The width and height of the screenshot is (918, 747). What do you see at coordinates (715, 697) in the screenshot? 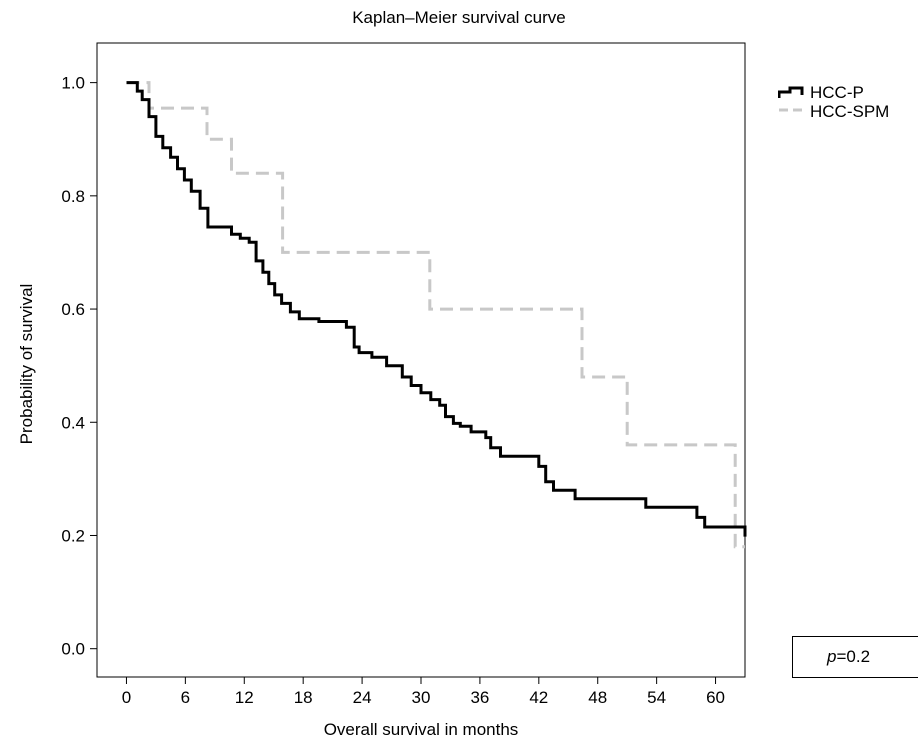
I see `x-tick-label: 60` at bounding box center [715, 697].